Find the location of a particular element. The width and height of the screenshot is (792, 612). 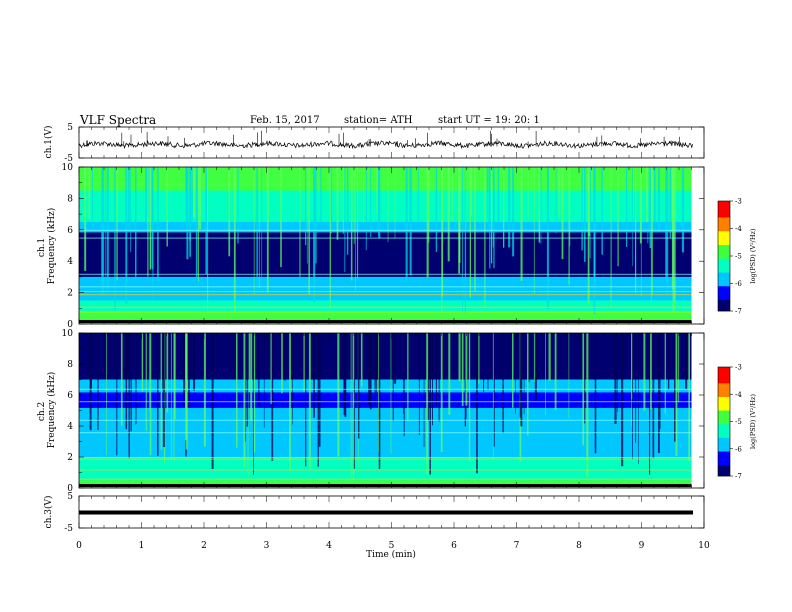

x-tick-label: 7 is located at coordinates (517, 546).